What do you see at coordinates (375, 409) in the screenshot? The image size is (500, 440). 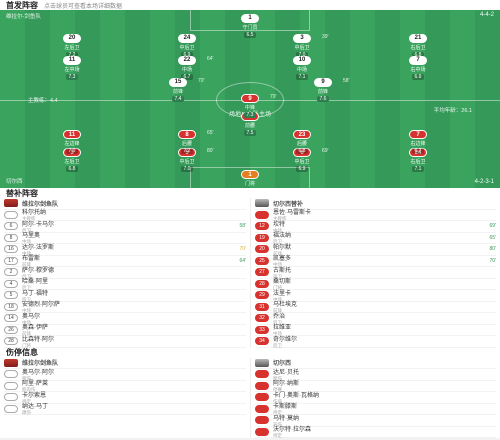 I see `injury-away-row: 卡斯滕斯 待定` at bounding box center [375, 409].